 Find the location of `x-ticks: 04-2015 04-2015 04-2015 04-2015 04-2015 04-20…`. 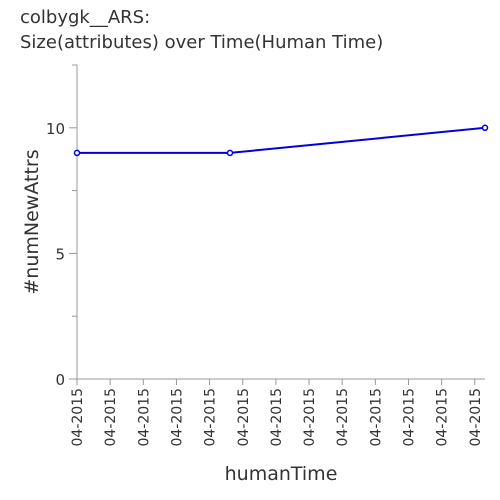

x-ticks: 04-2015 04-2015 04-2015 04-2015 04-2015 04-20… is located at coordinates (277, 413).